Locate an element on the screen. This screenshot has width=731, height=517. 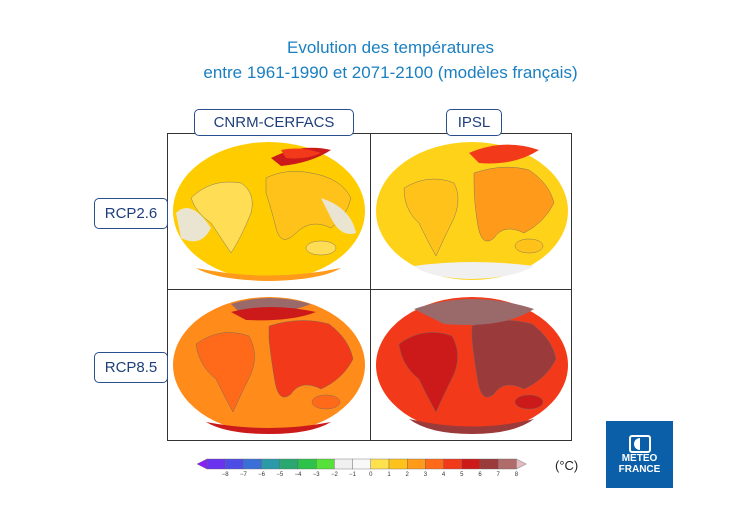
colorbar-tick-label: −5 is located at coordinates (280, 475).